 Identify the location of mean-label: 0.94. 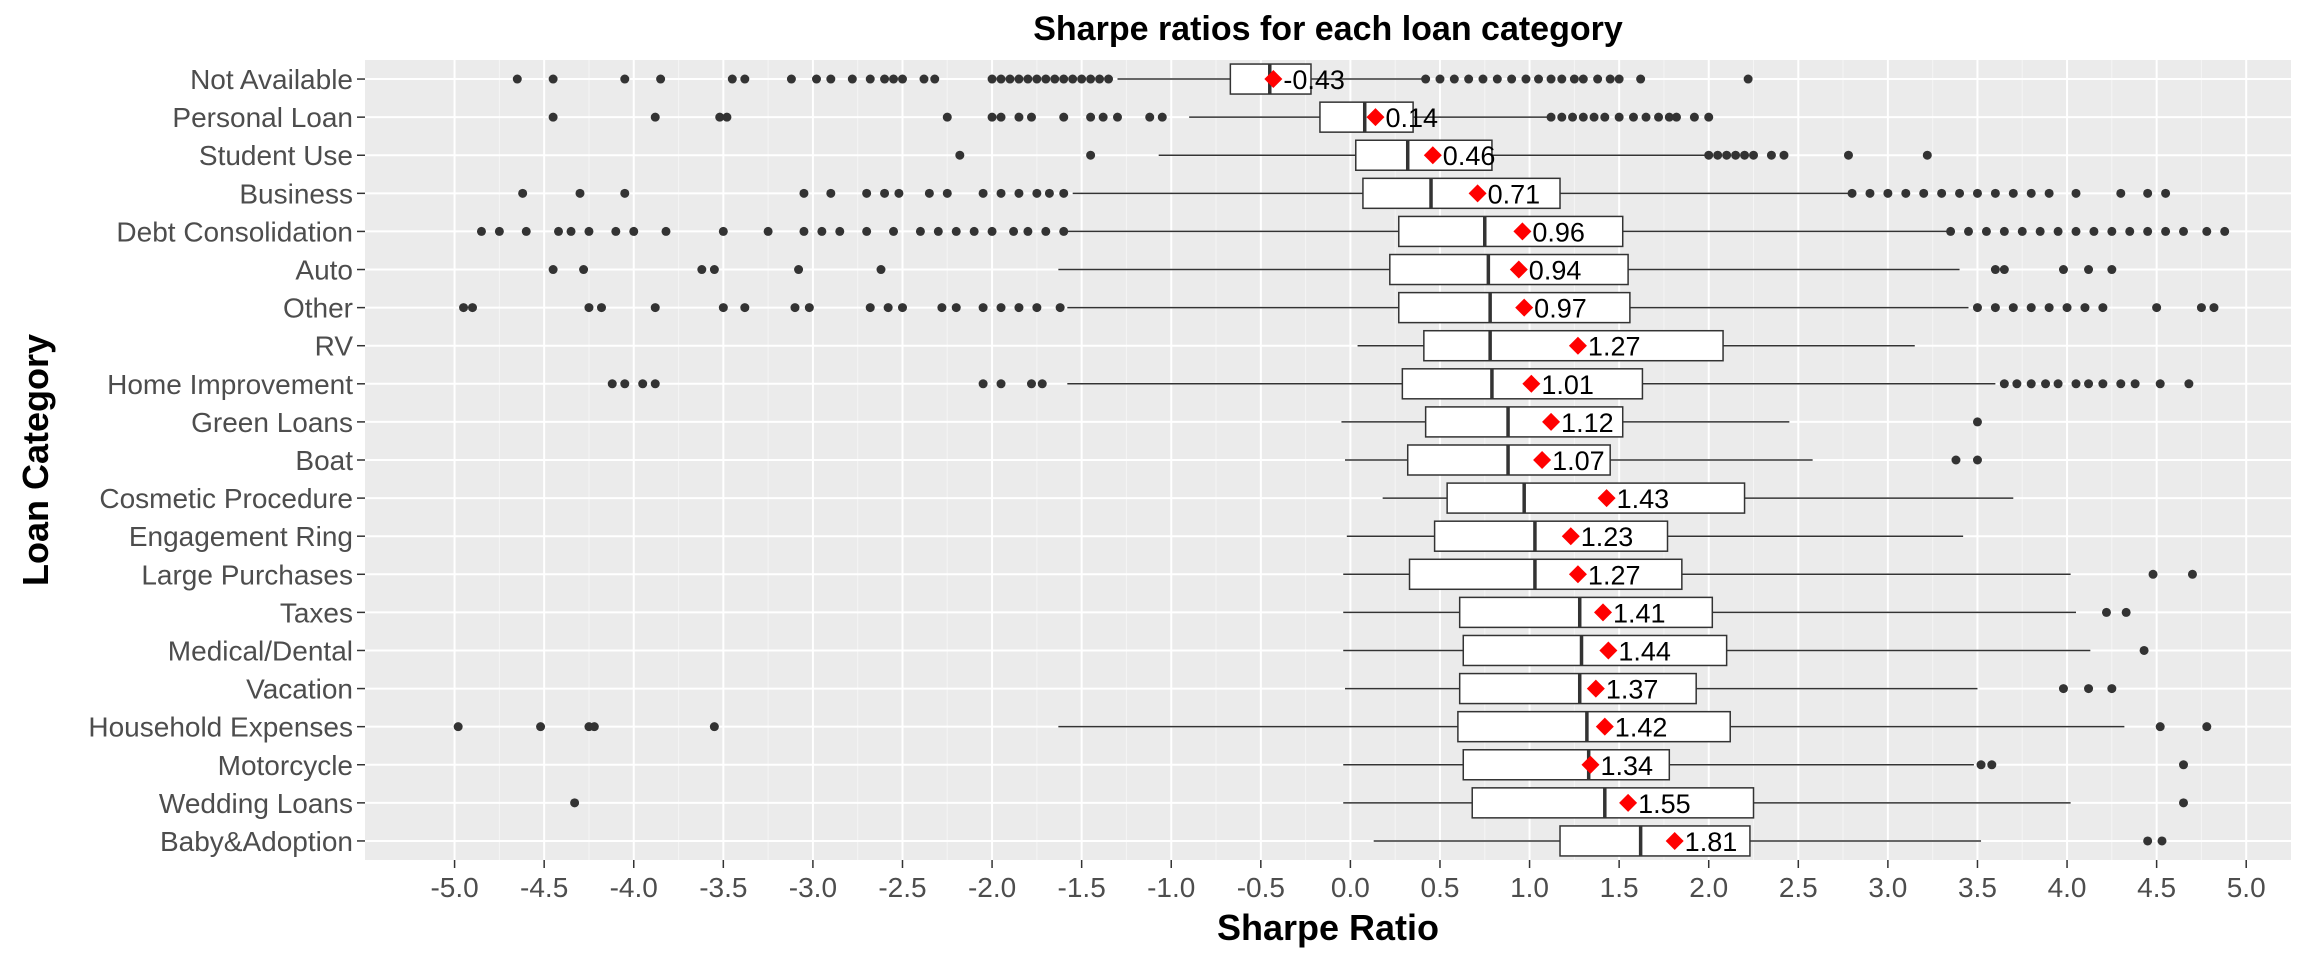
(1555, 271).